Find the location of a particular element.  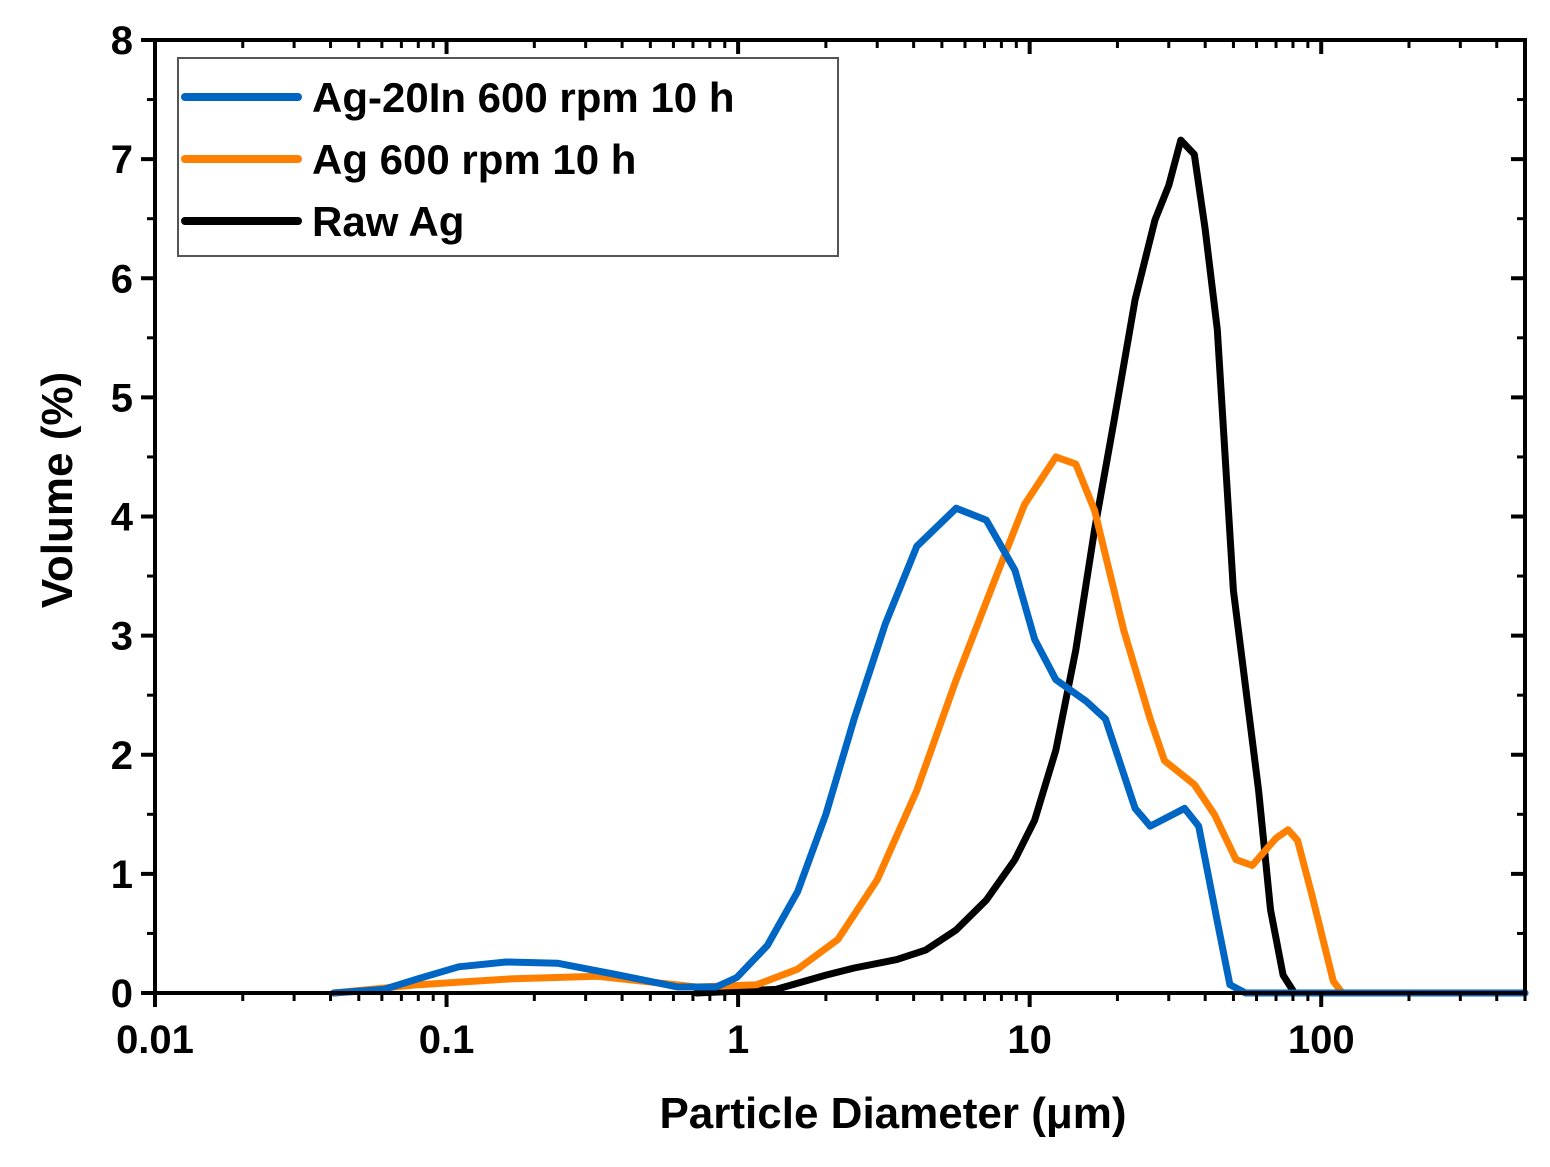

legend-label: Ag 600 rpm 10 h is located at coordinates (474, 159).